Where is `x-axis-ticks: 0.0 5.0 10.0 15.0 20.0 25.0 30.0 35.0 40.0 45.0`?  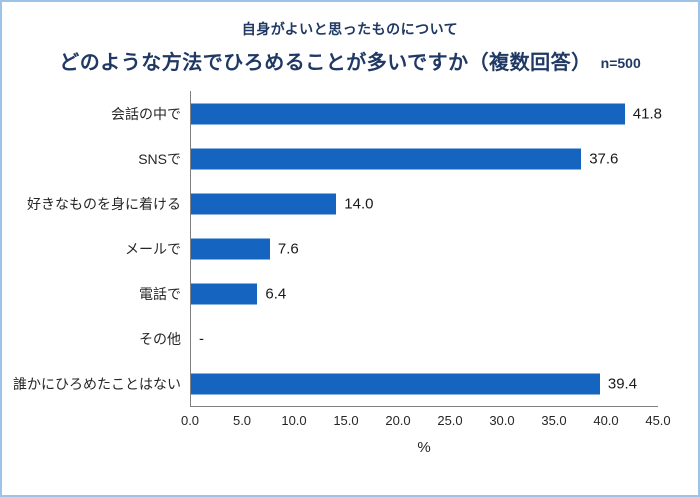 x-axis-ticks: 0.0 5.0 10.0 15.0 20.0 25.0 30.0 35.0 40.0 45.0 is located at coordinates (426, 422).